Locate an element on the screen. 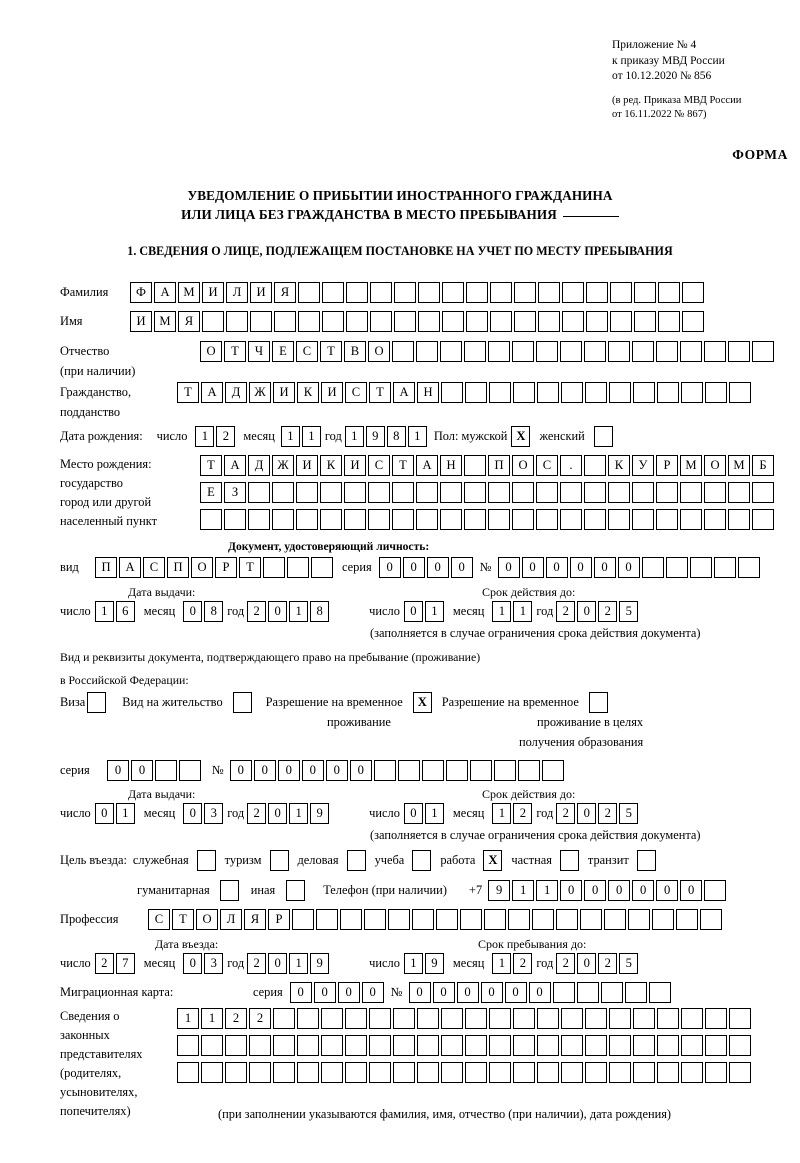 The image size is (800, 1163). char-cell: Я is located at coordinates (285, 292).